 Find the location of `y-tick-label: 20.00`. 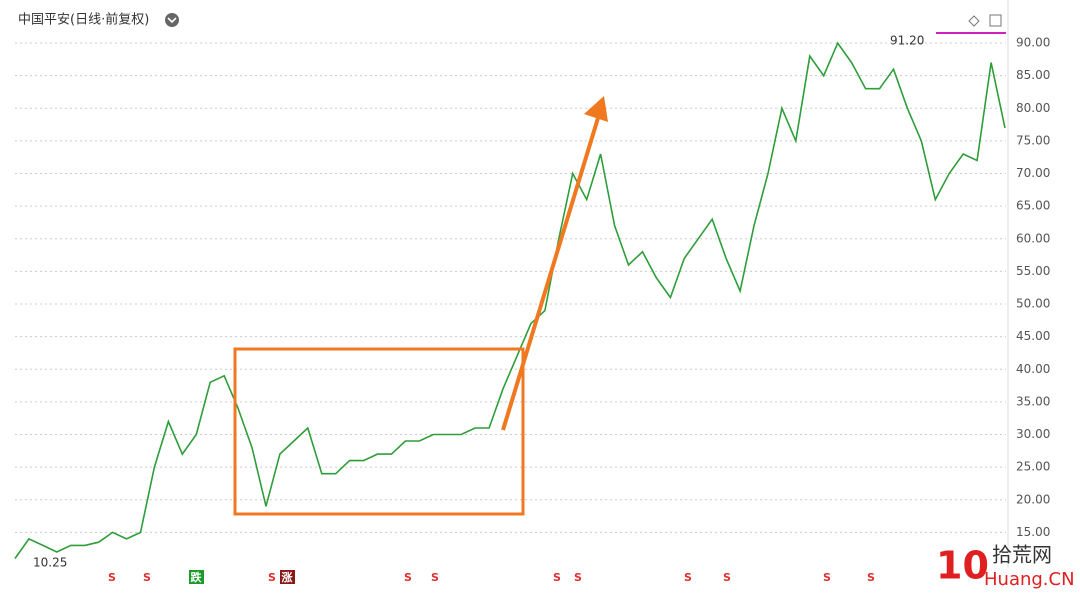

y-tick-label: 20.00 is located at coordinates (1033, 499).